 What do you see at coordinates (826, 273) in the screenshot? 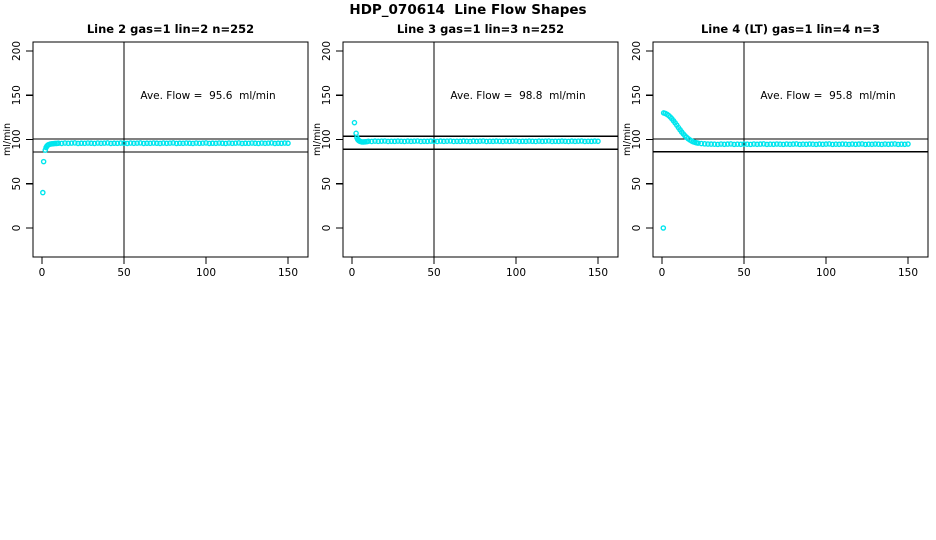
I see `x-axis-tick-label: 100` at bounding box center [826, 273].